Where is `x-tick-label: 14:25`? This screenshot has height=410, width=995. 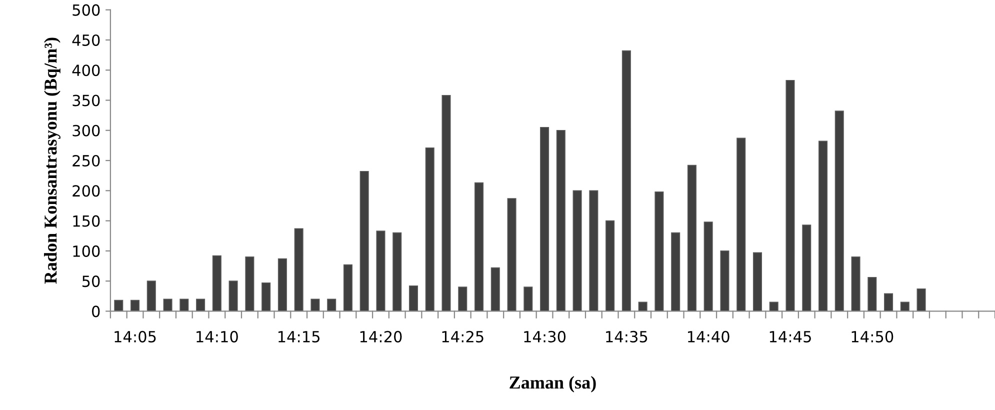
x-tick-label: 14:25 is located at coordinates (463, 336).